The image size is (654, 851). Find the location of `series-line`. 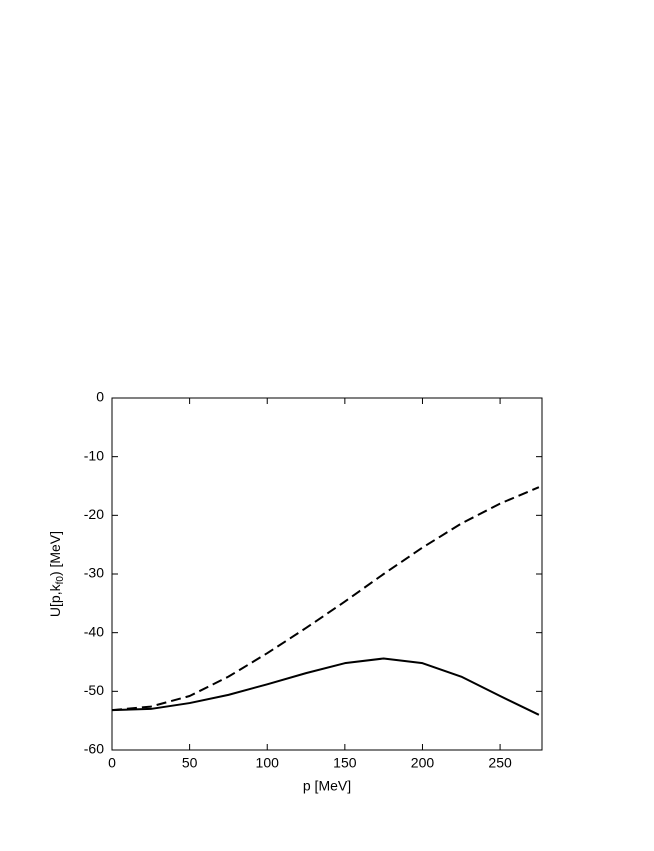

series-line is located at coordinates (325, 686).